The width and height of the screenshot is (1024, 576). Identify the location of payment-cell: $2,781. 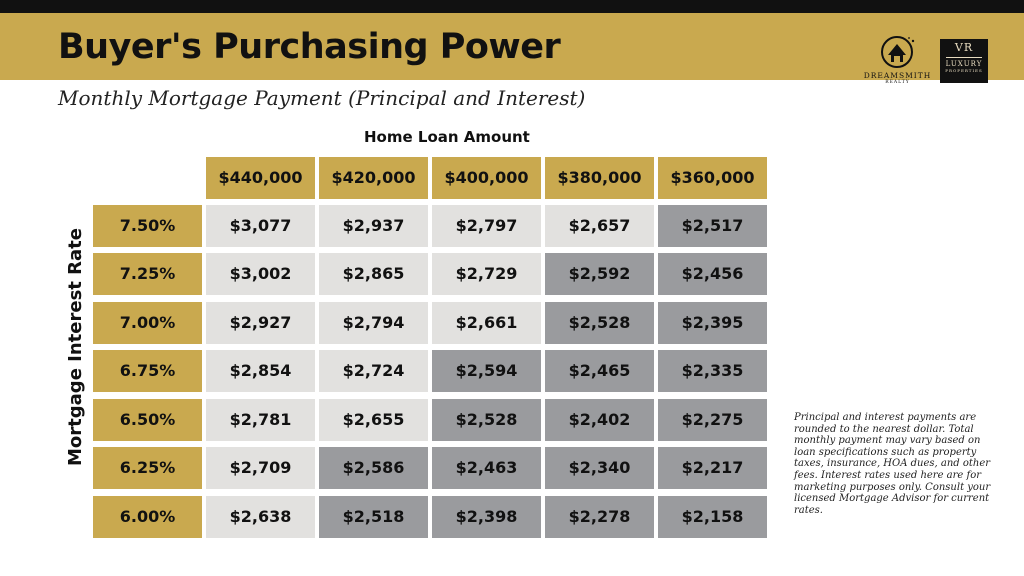
(260, 420).